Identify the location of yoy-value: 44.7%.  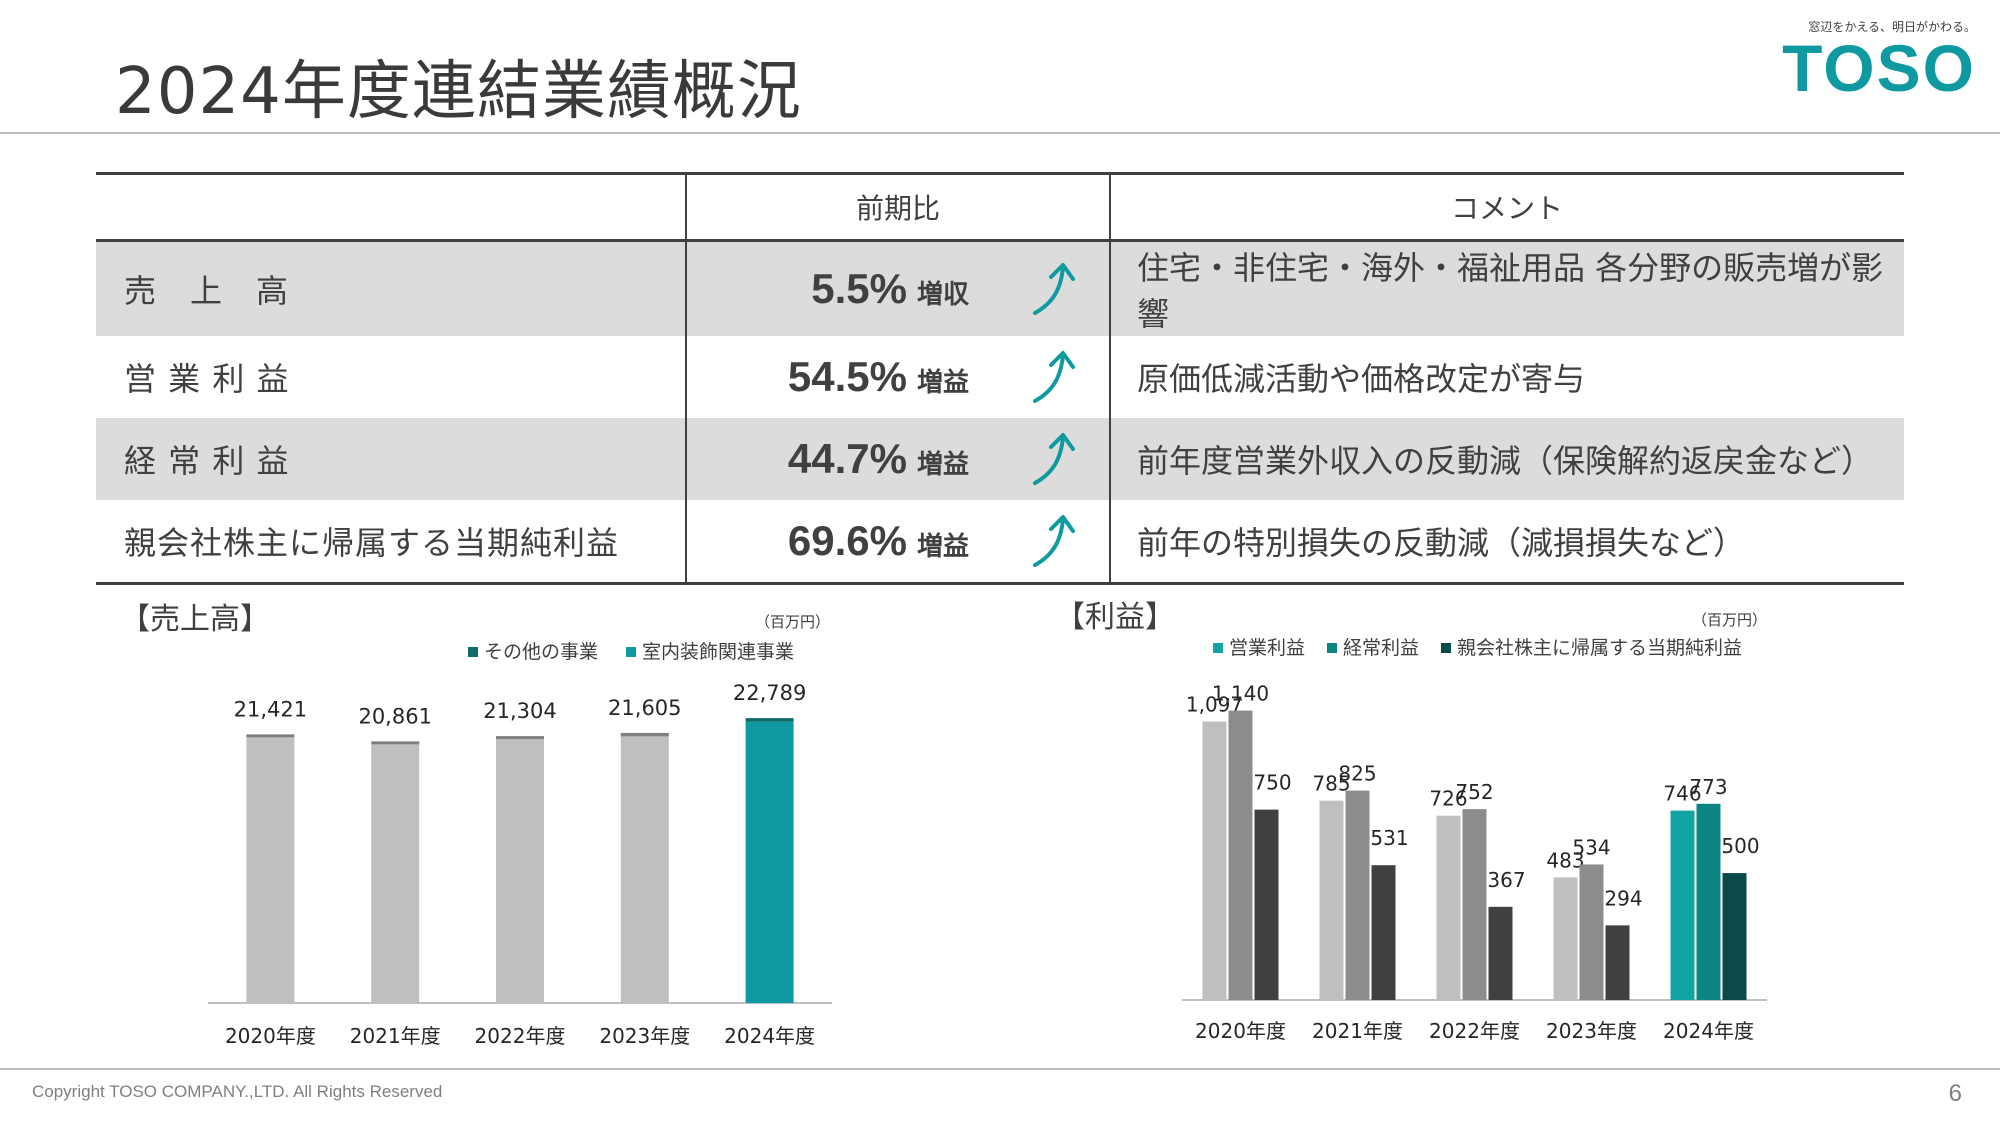
(847, 458).